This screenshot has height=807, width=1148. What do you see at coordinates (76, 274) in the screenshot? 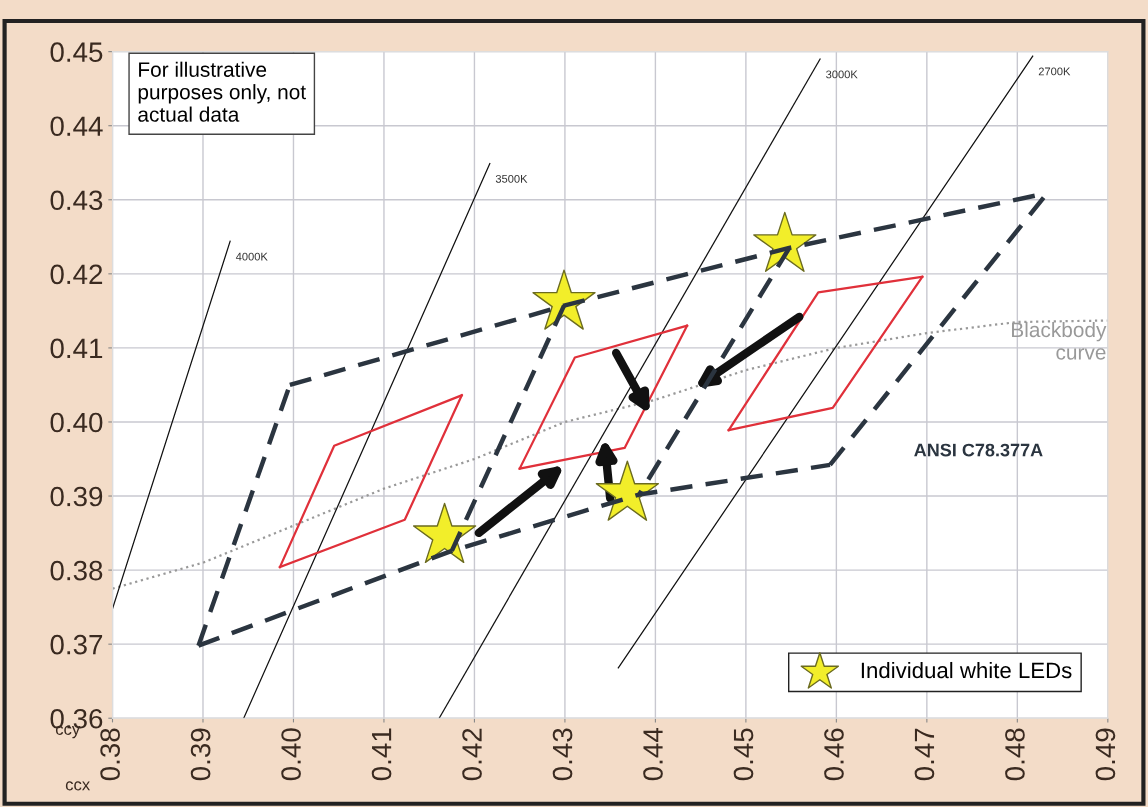
I see `y-tick-label: 0.42` at bounding box center [76, 274].